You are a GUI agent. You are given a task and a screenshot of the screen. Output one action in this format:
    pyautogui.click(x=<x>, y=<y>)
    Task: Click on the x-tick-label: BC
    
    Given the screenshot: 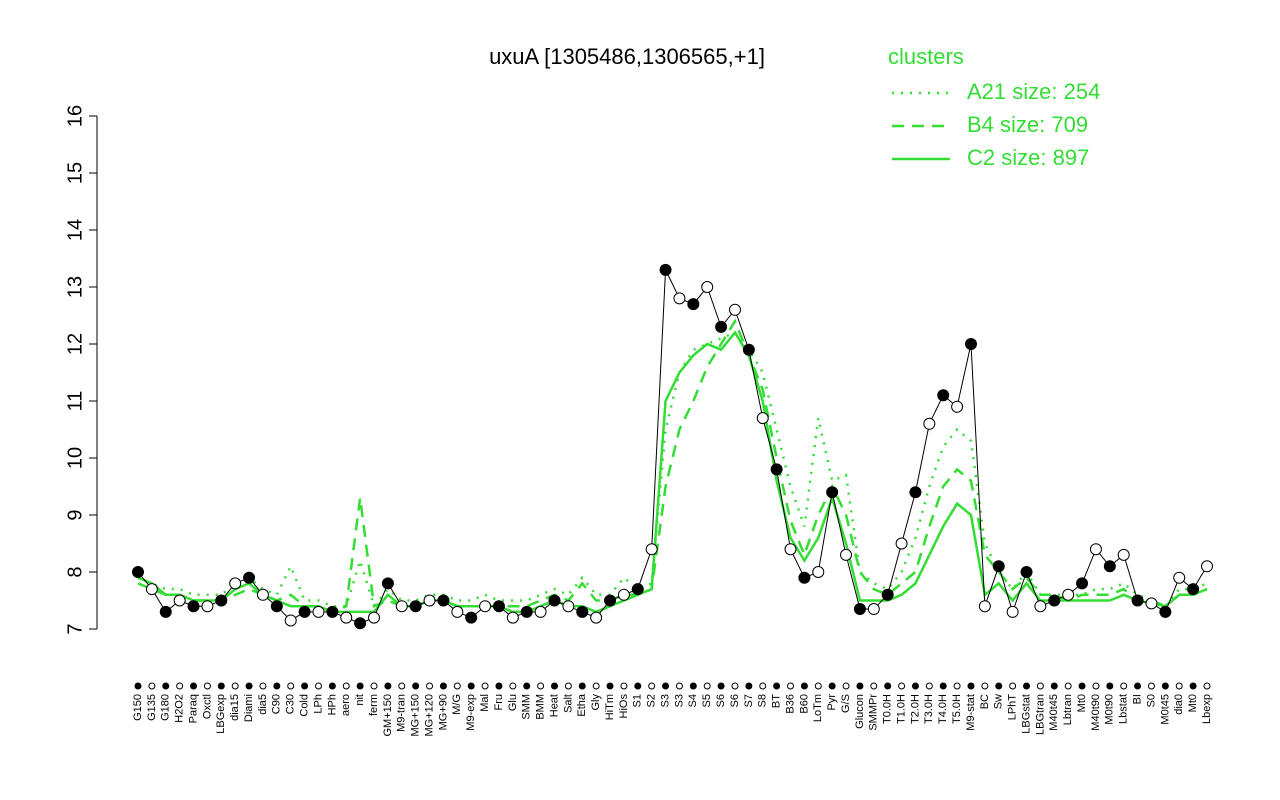 What is the action you would take?
    pyautogui.click(x=985, y=701)
    